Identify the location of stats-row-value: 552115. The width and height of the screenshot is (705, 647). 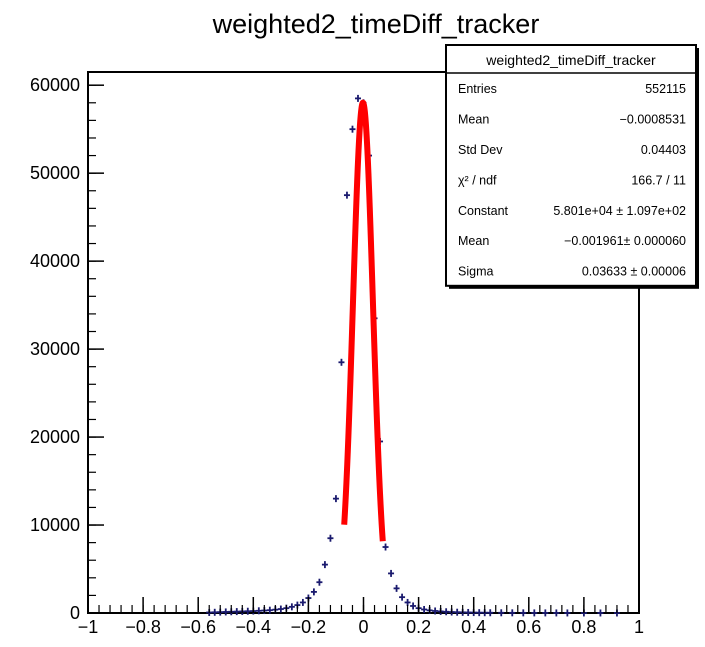
(665, 89).